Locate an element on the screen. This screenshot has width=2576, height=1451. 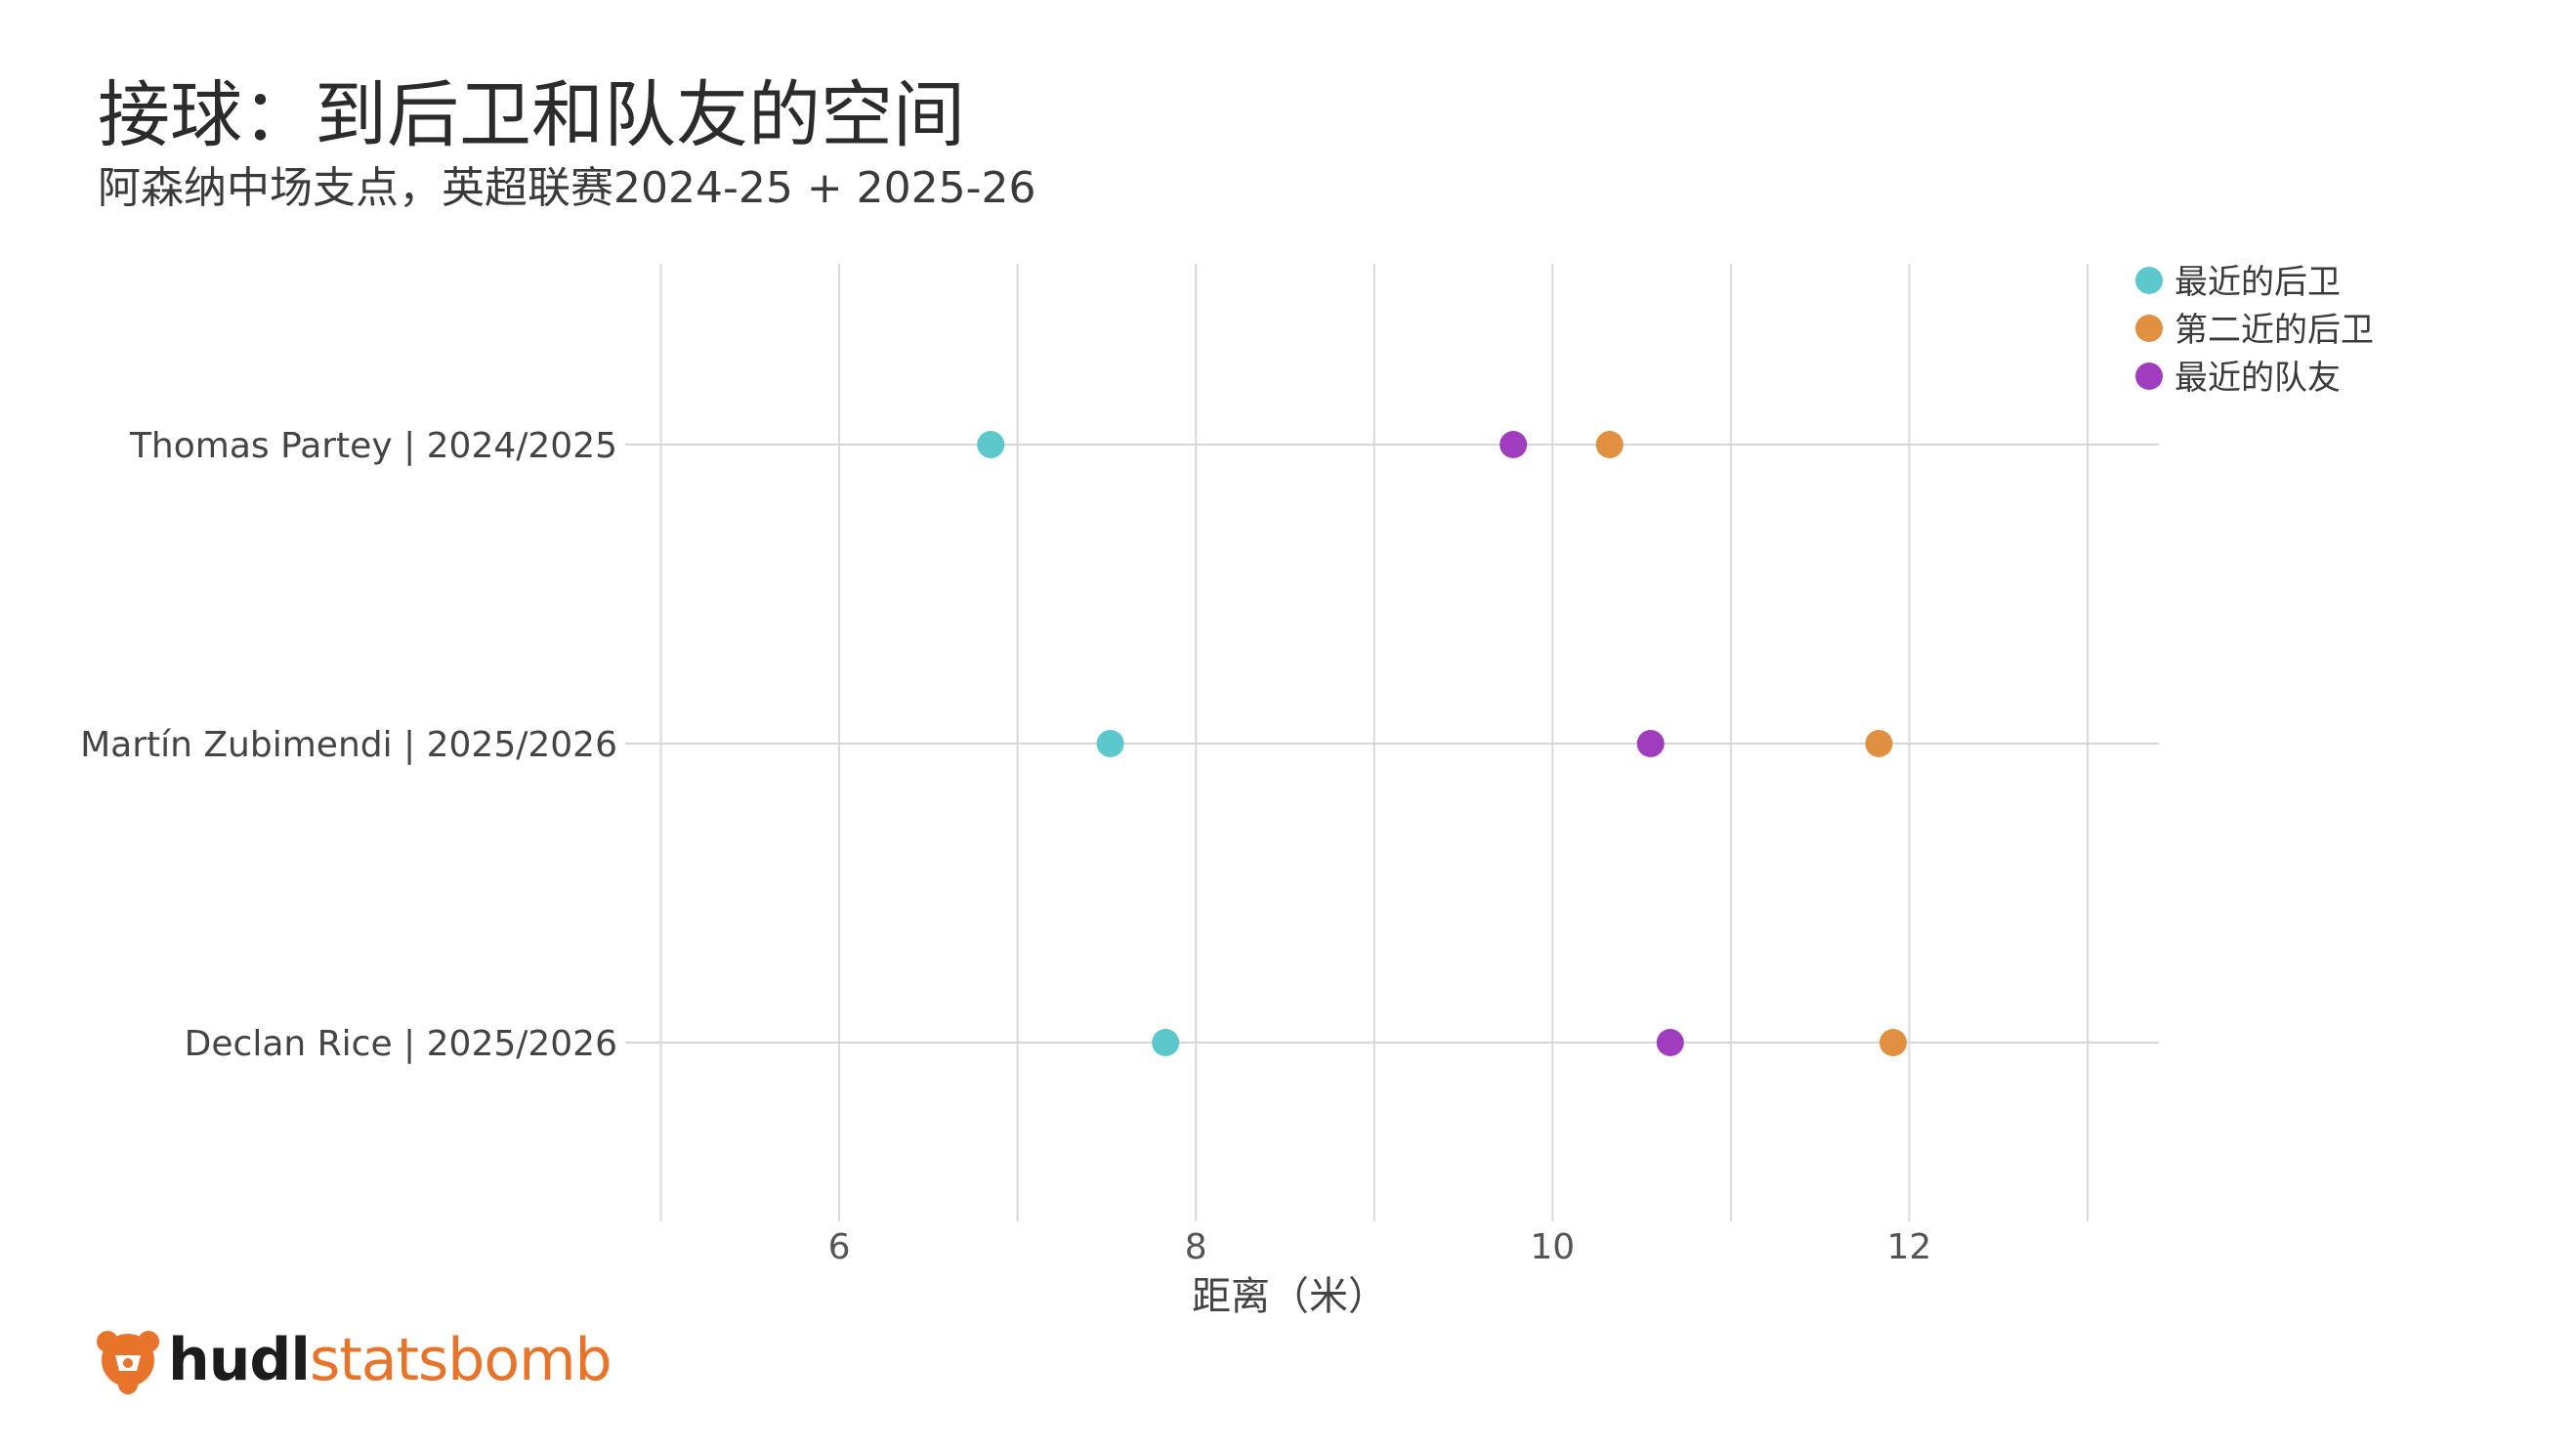
x-tick-label: 12 is located at coordinates (1909, 1247).